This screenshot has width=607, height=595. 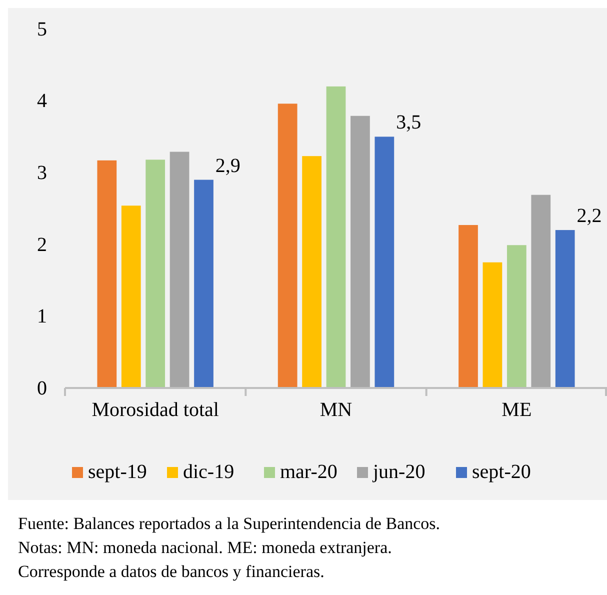 What do you see at coordinates (208, 472) in the screenshot?
I see `legend-label: dic-19` at bounding box center [208, 472].